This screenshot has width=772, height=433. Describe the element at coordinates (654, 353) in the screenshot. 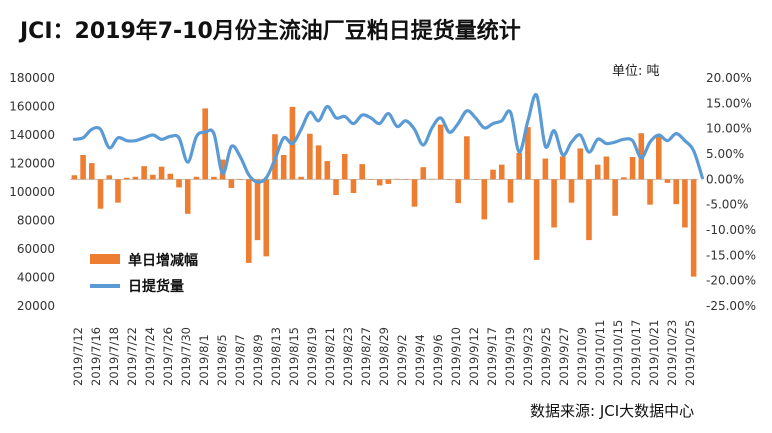

I see `x-tick-label: 2019/10/21` at that location.